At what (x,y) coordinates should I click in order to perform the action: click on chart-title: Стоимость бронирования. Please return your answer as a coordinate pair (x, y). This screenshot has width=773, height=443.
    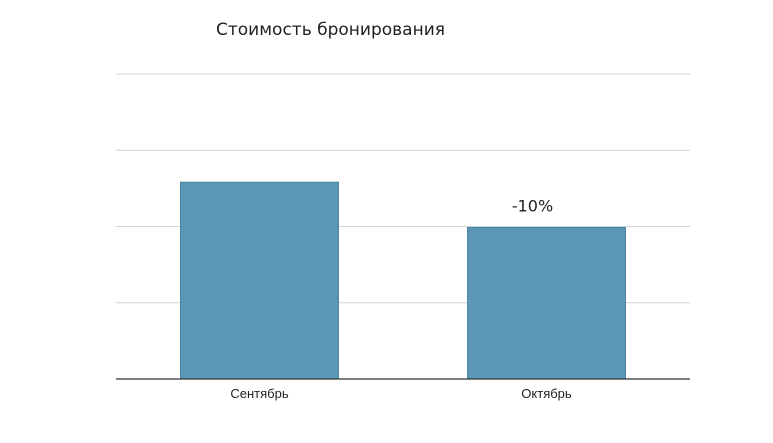
    Looking at the image, I should click on (330, 30).